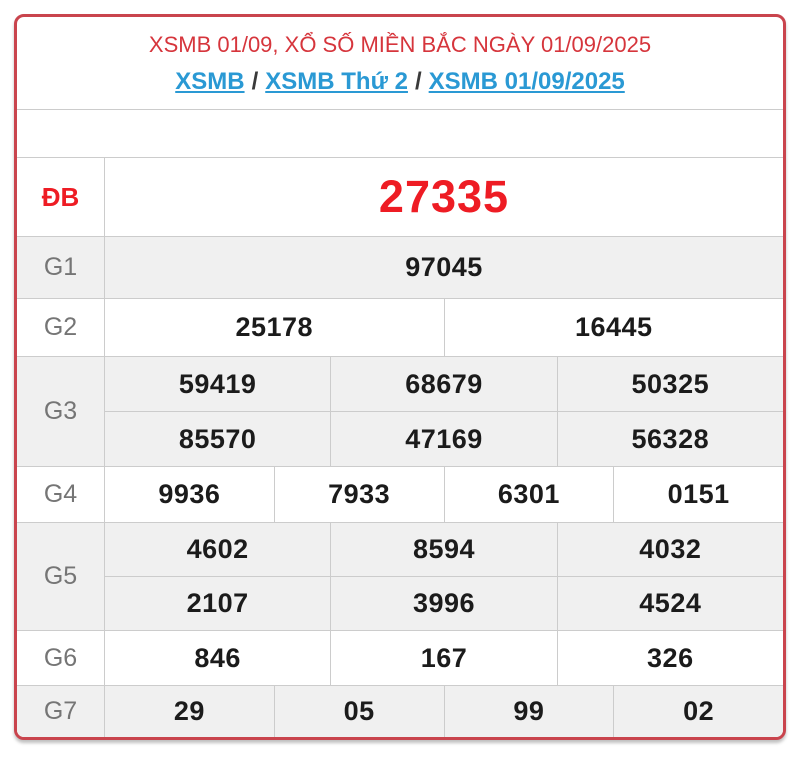 The image size is (800, 758). What do you see at coordinates (217, 657) in the screenshot?
I see `prize-value: 846` at bounding box center [217, 657].